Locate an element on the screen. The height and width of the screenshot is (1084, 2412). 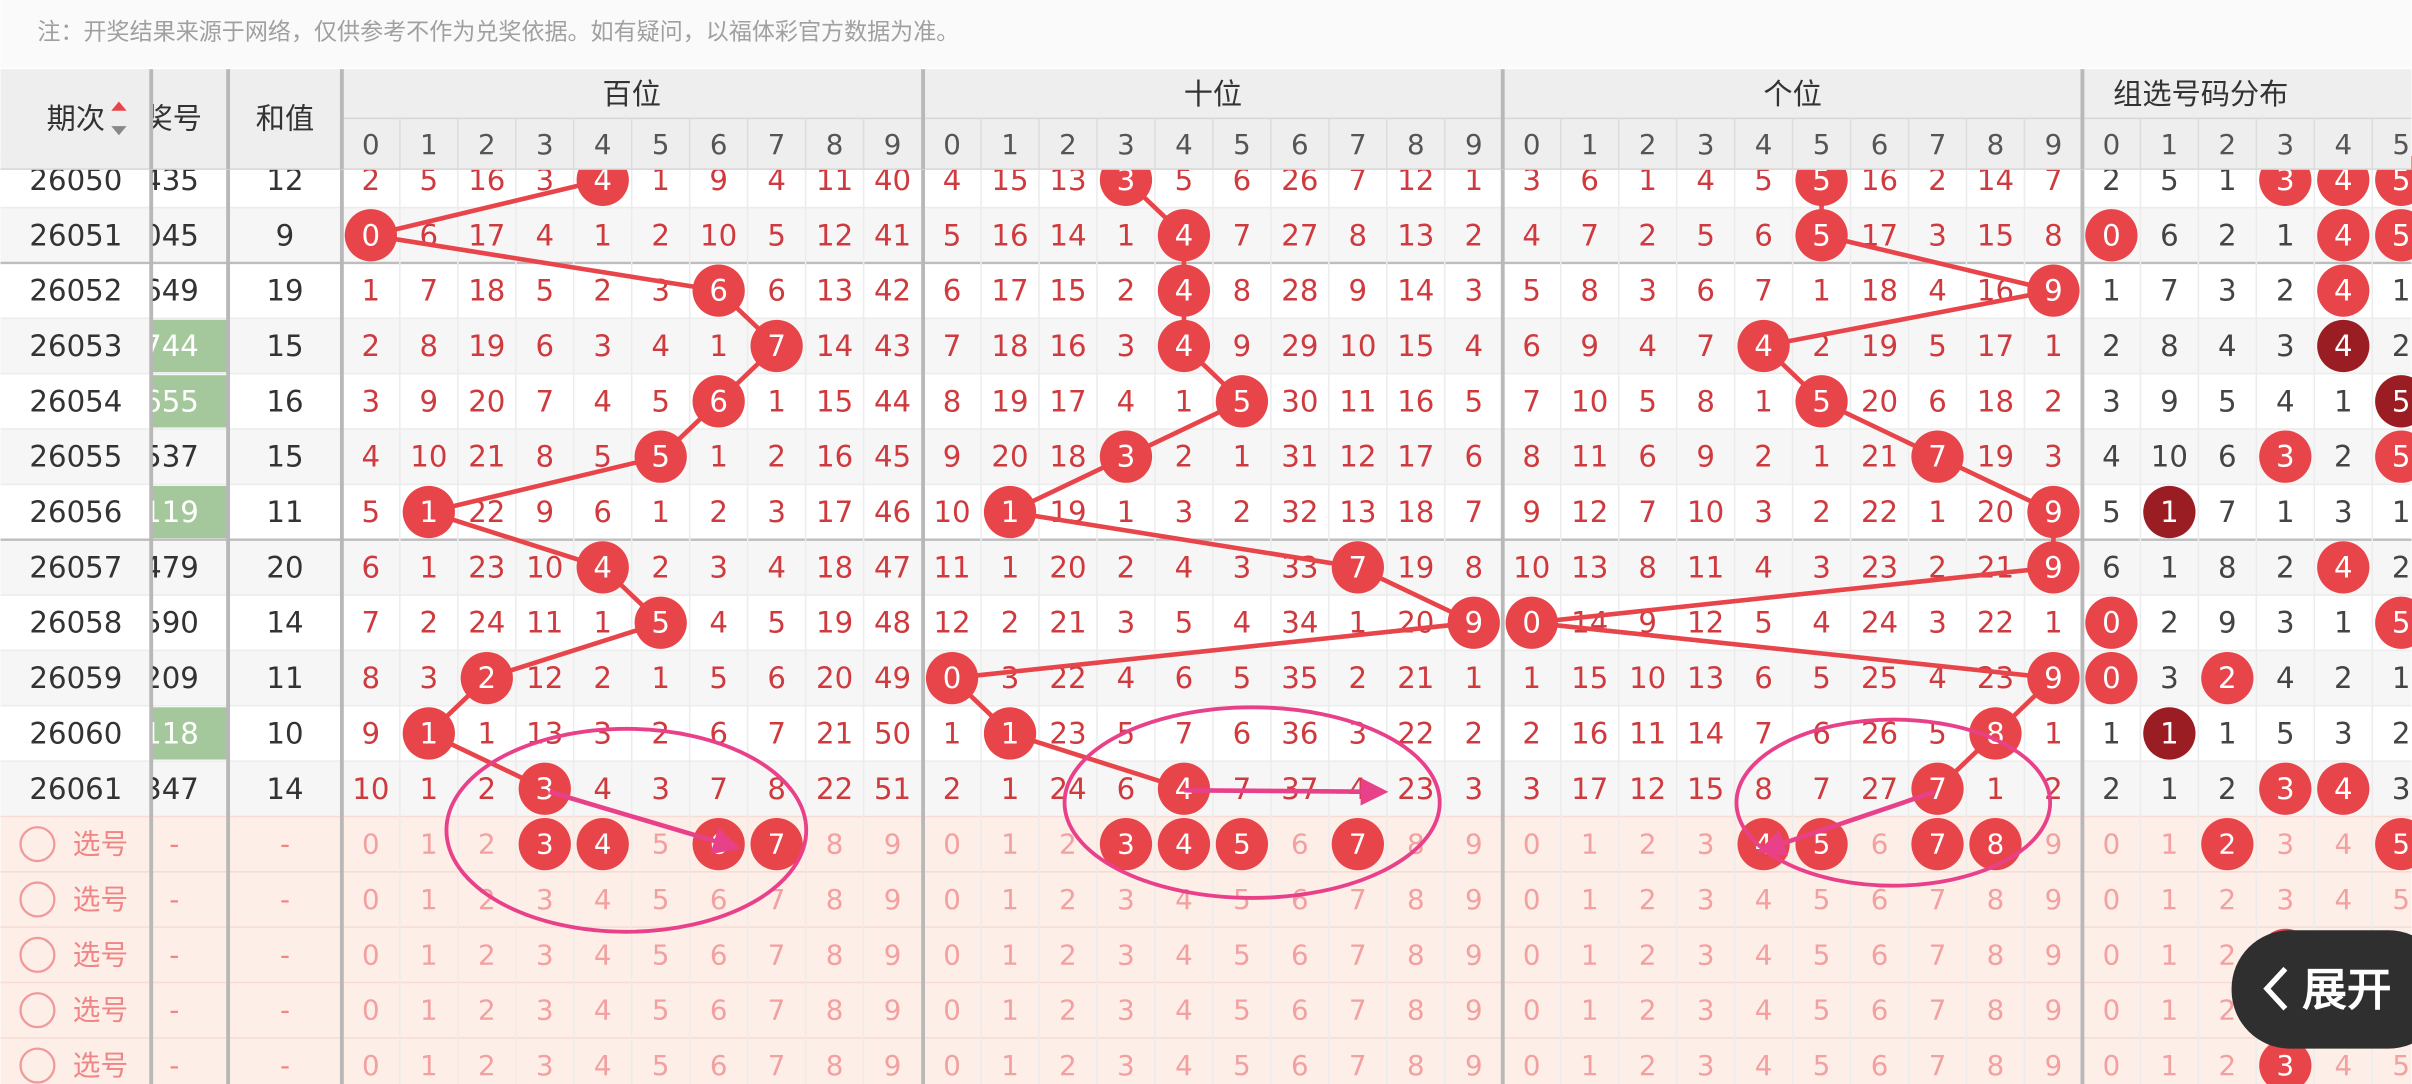
sort-up is located at coordinates (119, 106).